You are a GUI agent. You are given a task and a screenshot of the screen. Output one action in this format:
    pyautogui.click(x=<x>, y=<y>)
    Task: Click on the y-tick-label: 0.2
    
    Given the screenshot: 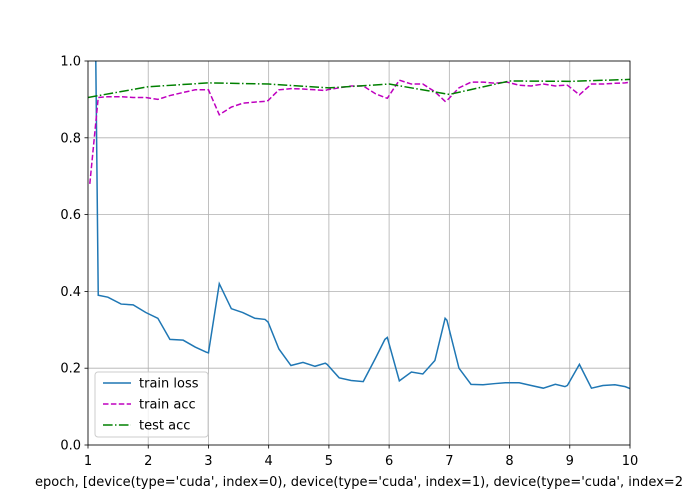 What is the action you would take?
    pyautogui.click(x=70, y=369)
    